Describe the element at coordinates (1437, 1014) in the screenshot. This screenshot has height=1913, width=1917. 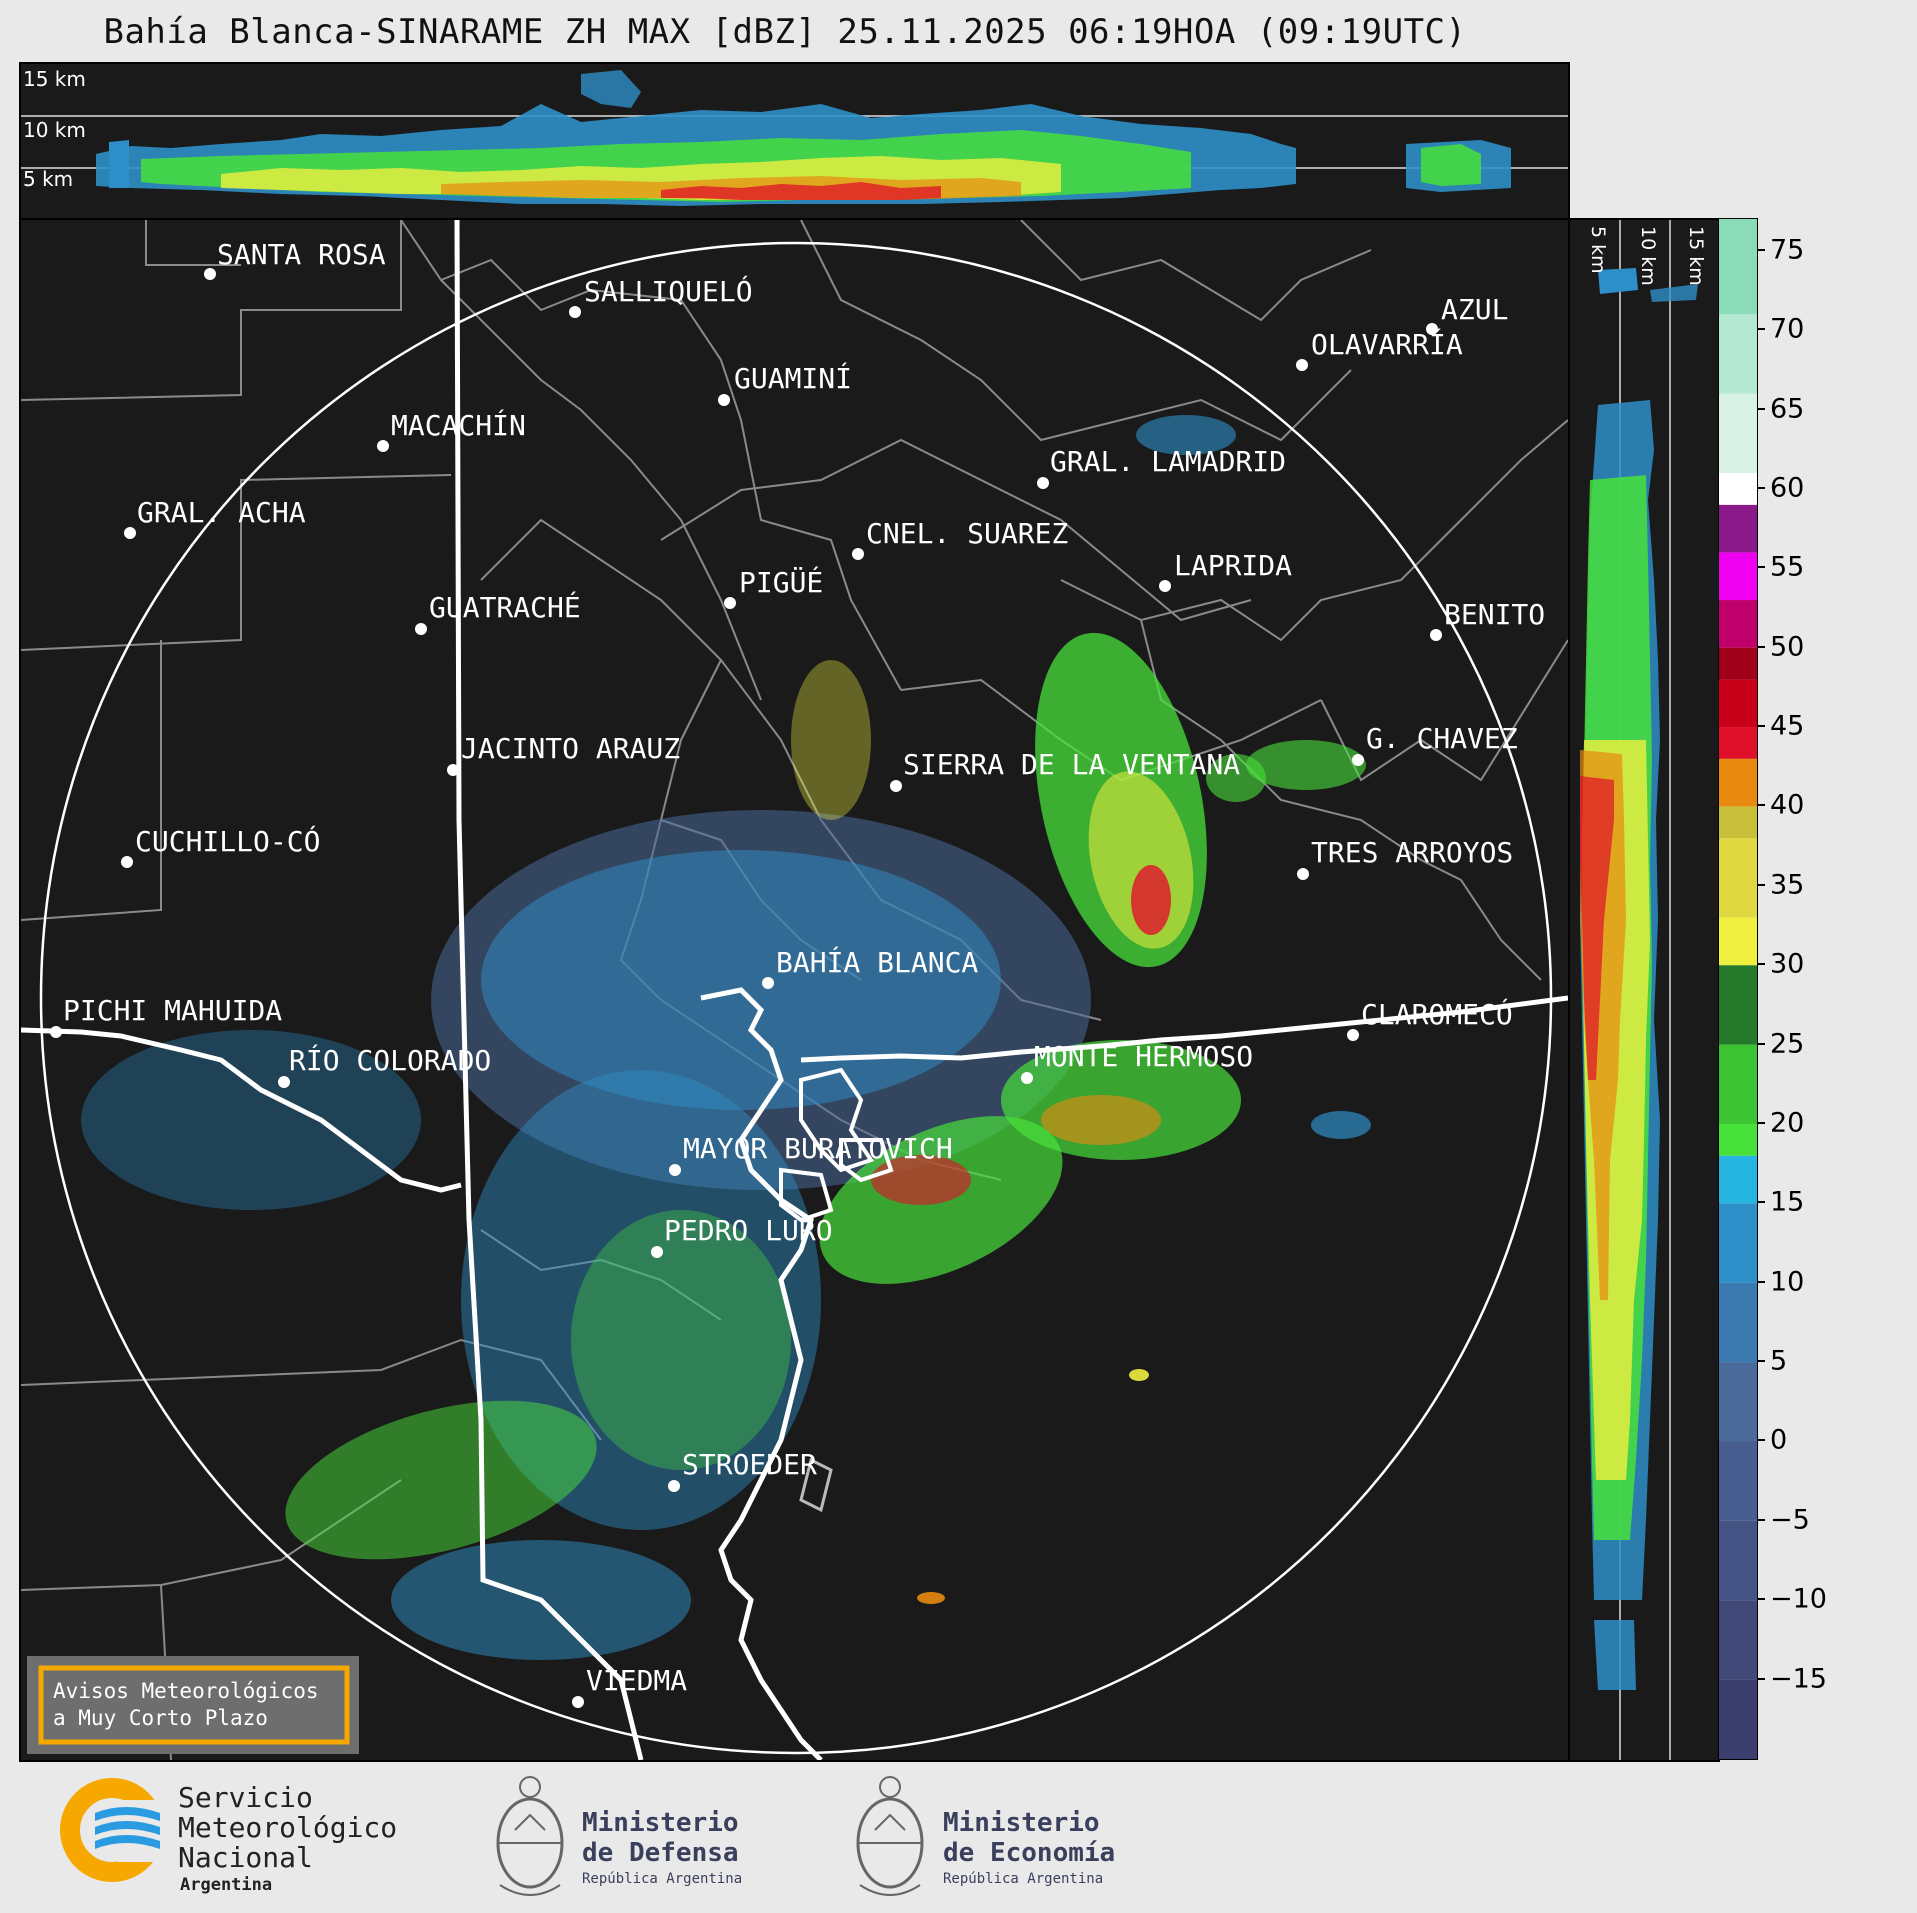
I see `city-claromeco: CLAROMECÓ` at that location.